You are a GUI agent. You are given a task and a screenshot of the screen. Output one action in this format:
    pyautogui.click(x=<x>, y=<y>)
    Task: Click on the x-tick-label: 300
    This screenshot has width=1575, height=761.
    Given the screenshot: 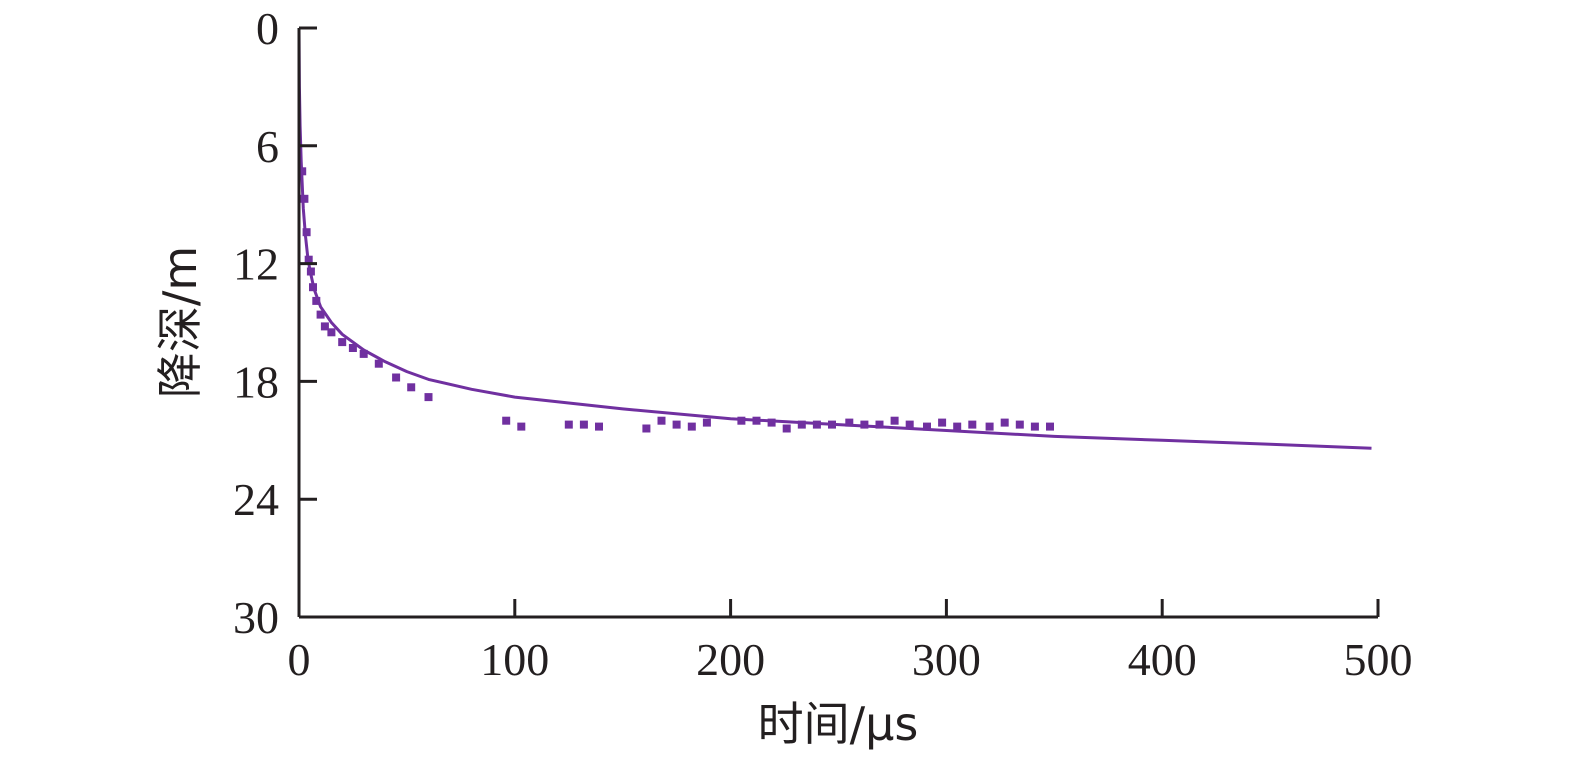 What is the action you would take?
    pyautogui.click(x=946, y=659)
    